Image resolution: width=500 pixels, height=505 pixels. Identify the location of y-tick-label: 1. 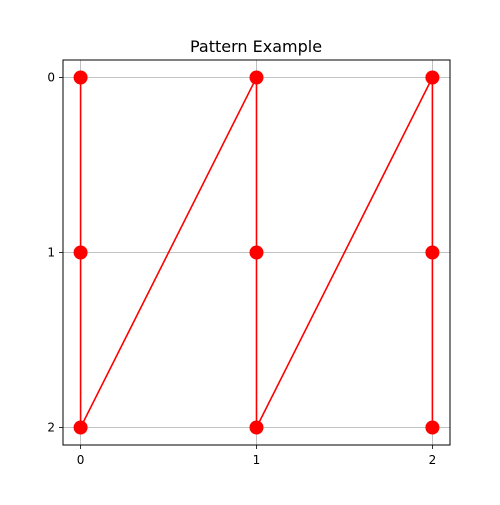
(51, 253).